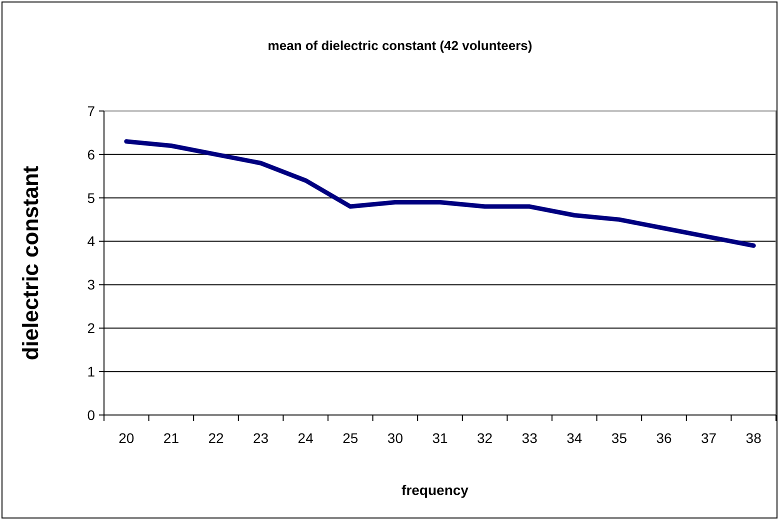  Describe the element at coordinates (91, 241) in the screenshot. I see `y-tick-label: 4` at that location.